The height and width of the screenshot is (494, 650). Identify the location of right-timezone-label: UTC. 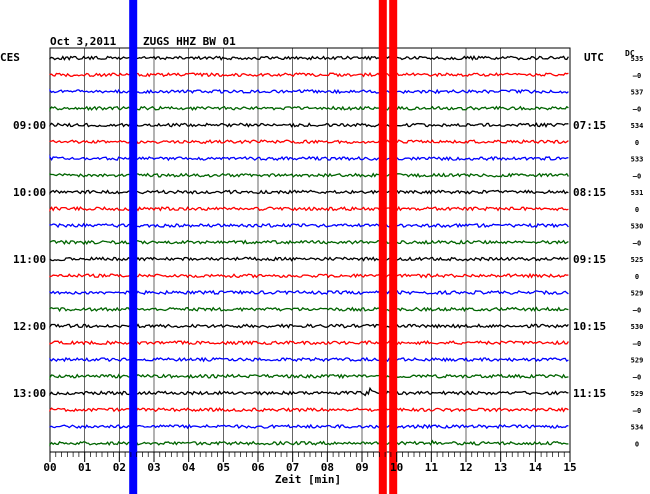
(594, 57).